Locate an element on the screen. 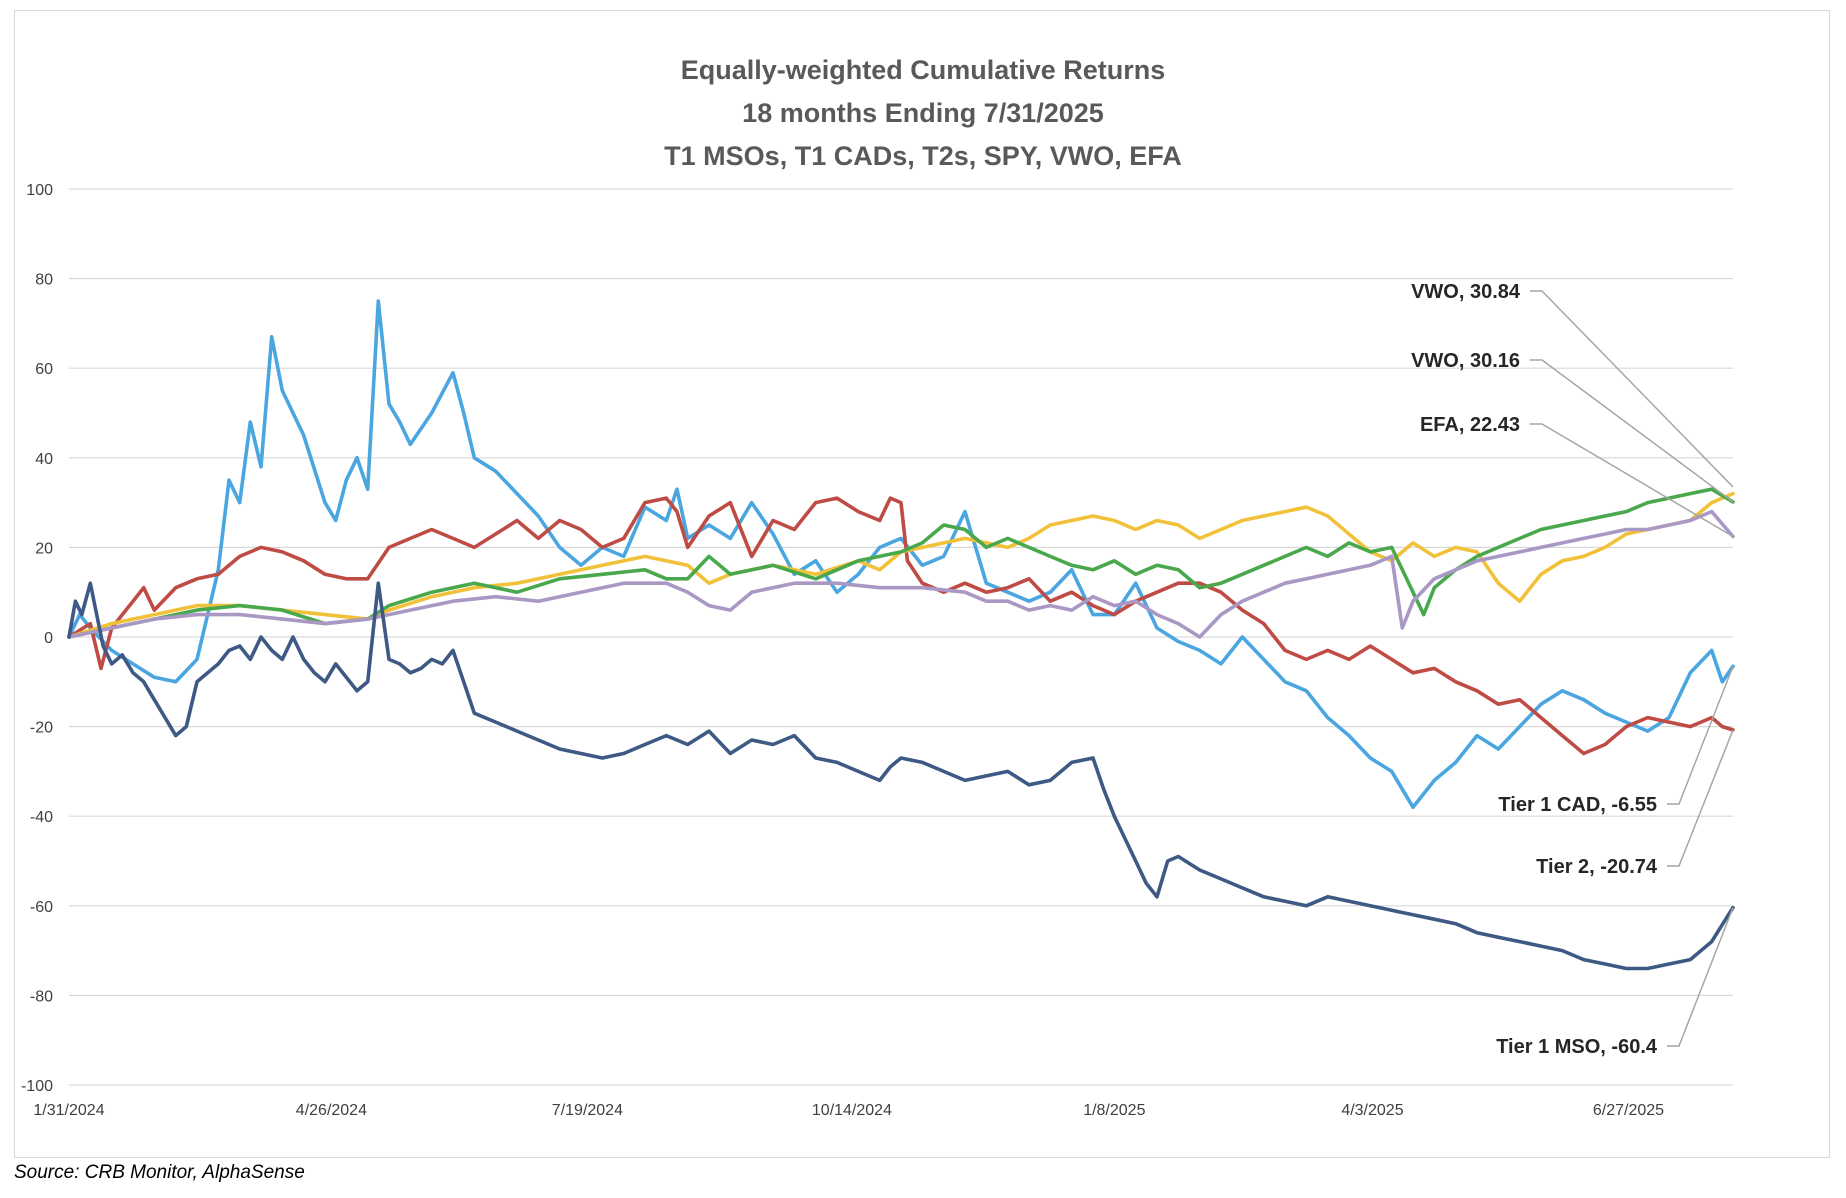 The image size is (1846, 1198). y-tick-label: -40 is located at coordinates (41, 817).